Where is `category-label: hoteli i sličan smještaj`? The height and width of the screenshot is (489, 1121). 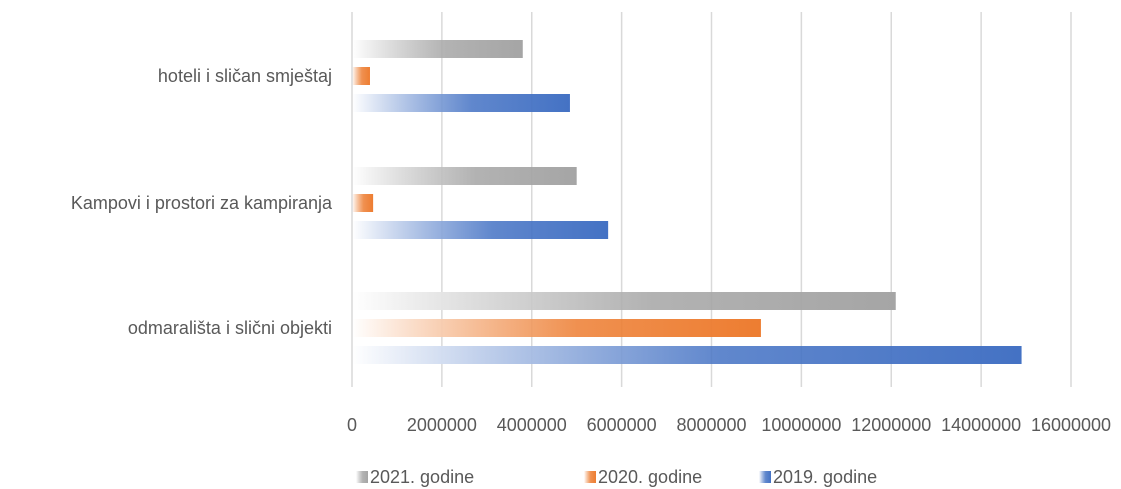
category-label: hoteli i sličan smještaj is located at coordinates (245, 76).